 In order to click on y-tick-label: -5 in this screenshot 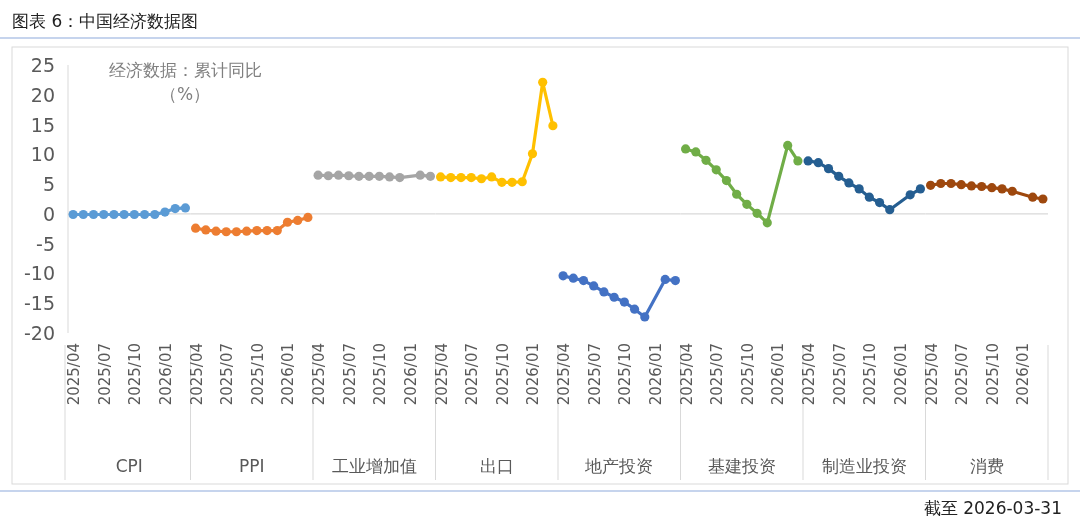, I will do `click(45, 243)`.